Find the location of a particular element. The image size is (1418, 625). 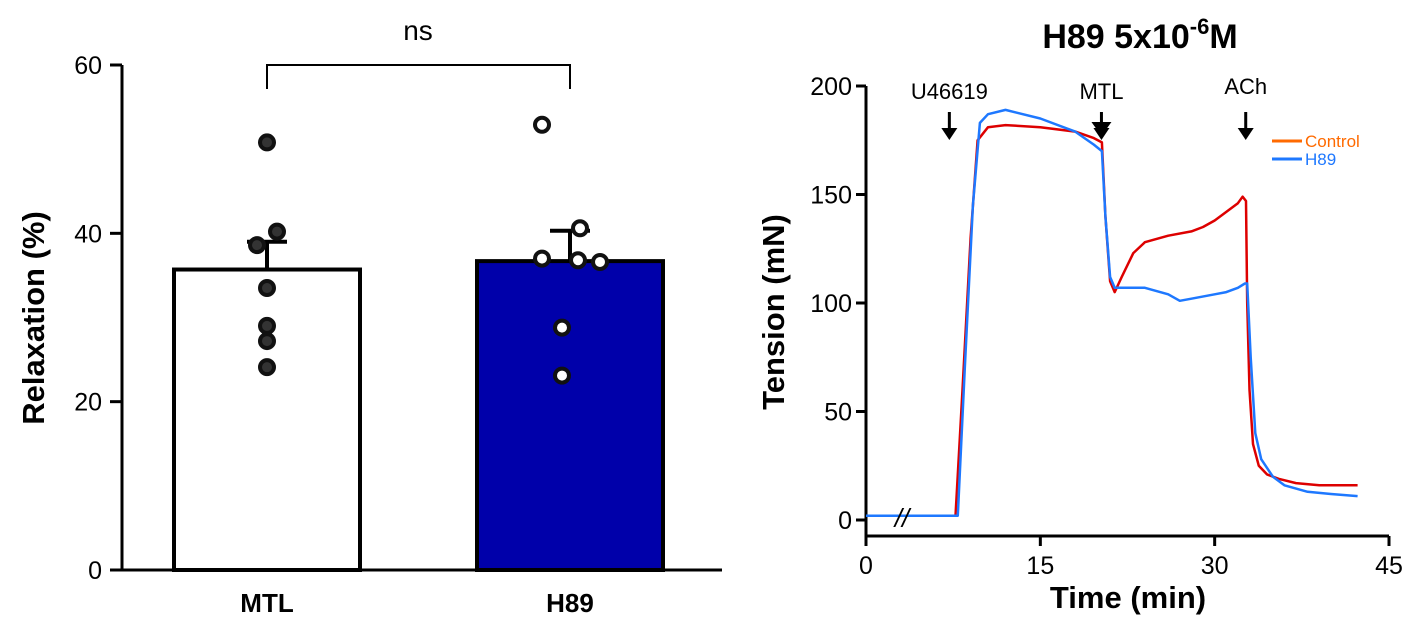

title-suffix: M is located at coordinates (1223, 37).